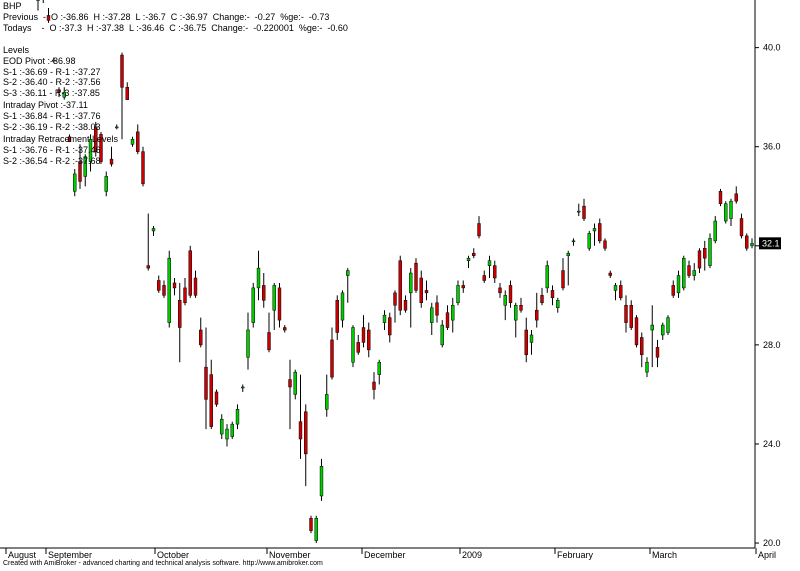  I want to click on retracement-level-2: S-2 :-36.54 - R-2 :-37.68, so click(52, 161).